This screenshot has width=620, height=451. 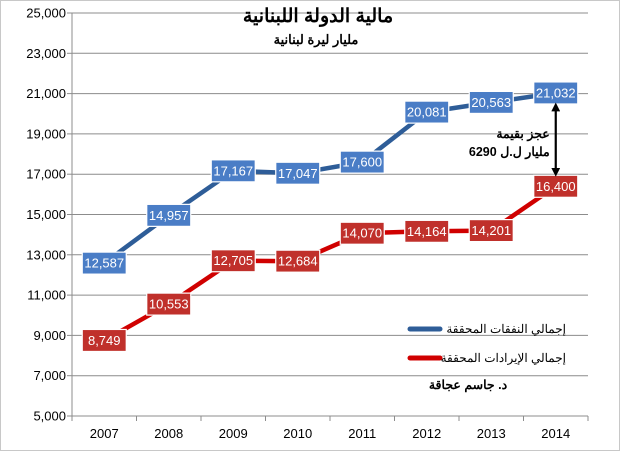 What do you see at coordinates (233, 433) in the screenshot?
I see `x-tick-label: 2009` at bounding box center [233, 433].